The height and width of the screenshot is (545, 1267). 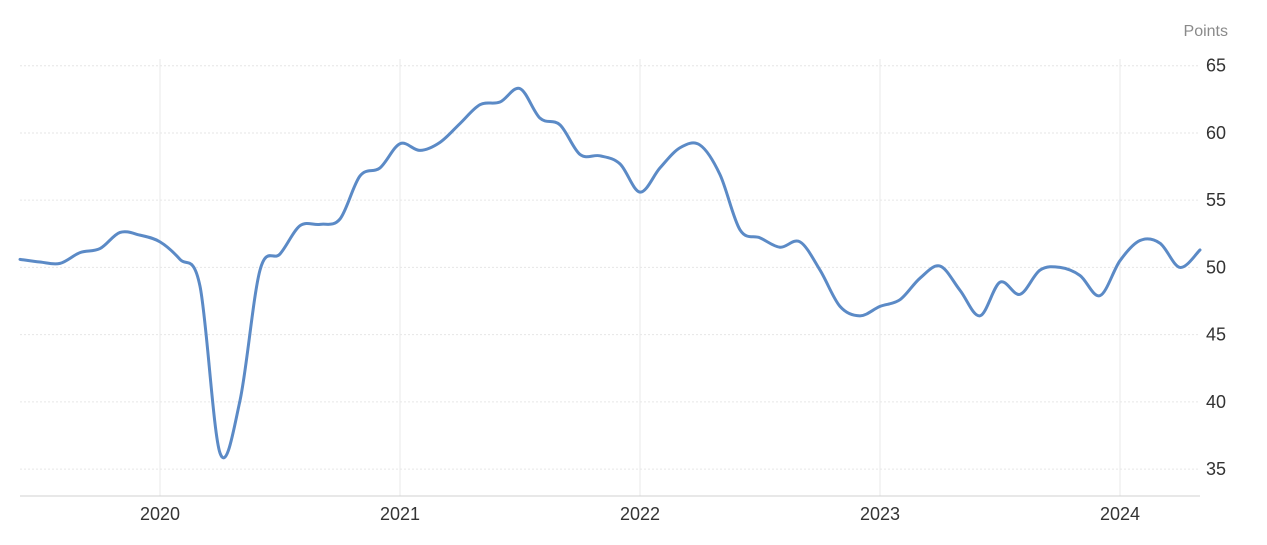 I want to click on y-axis-ticks: 35 40 45 50 55 60 65, so click(x=1216, y=267).